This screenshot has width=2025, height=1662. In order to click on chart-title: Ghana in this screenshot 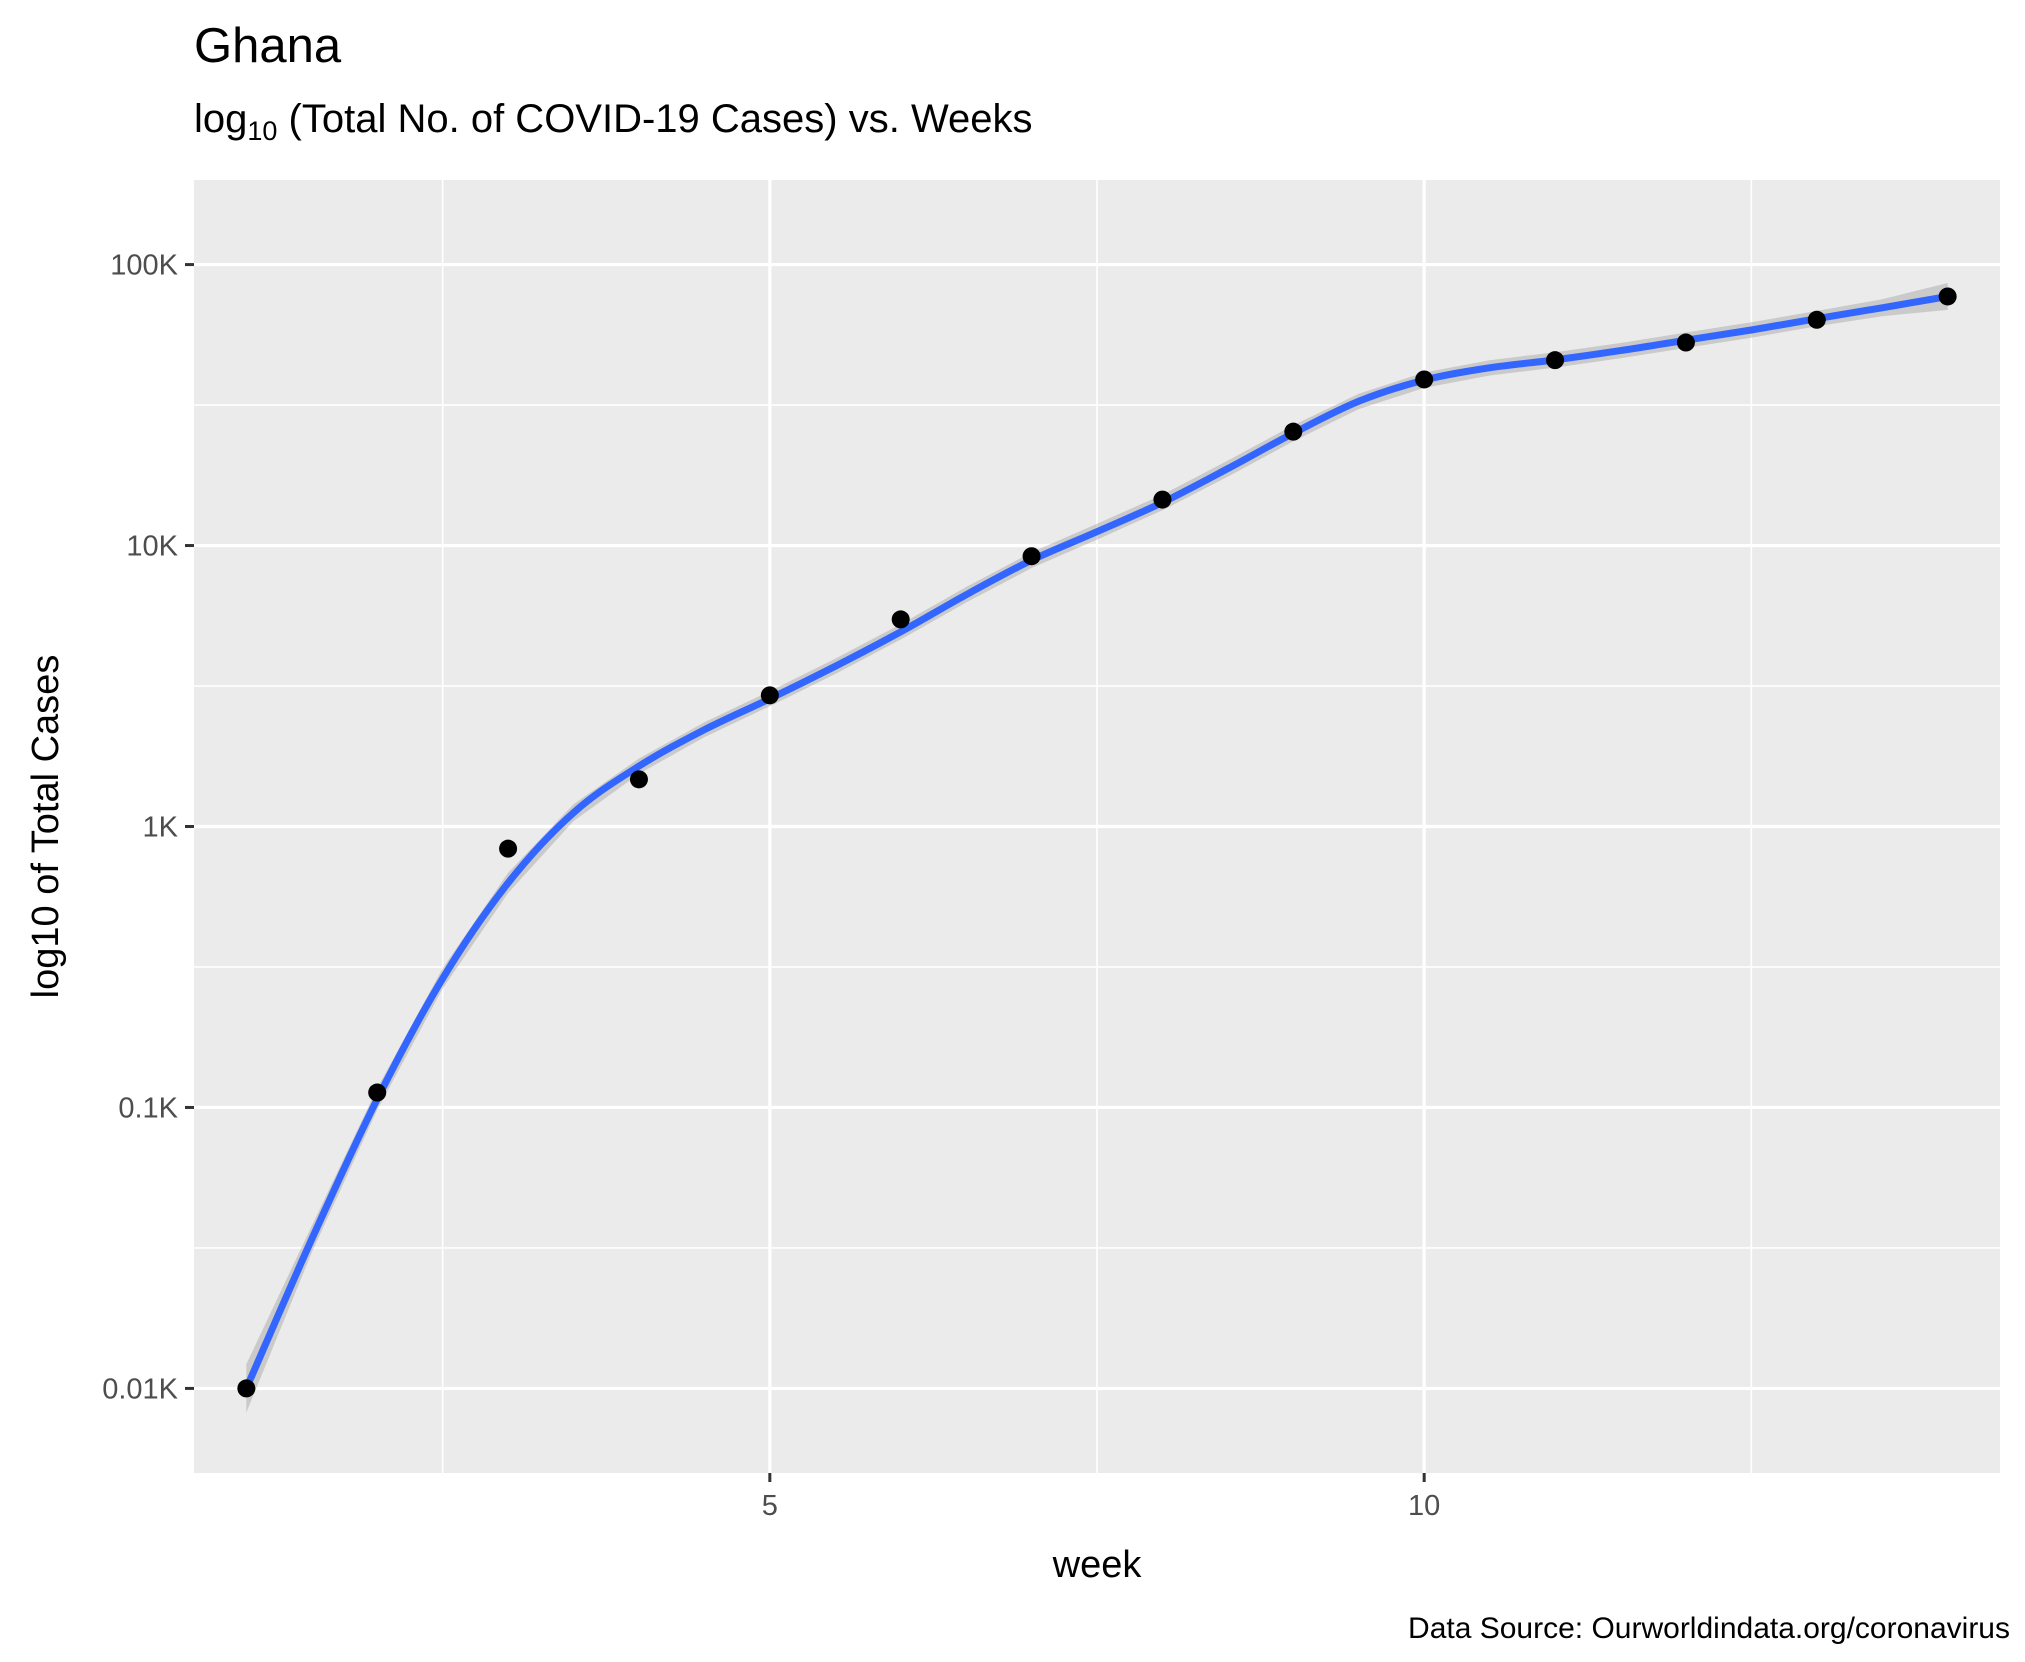, I will do `click(268, 46)`.